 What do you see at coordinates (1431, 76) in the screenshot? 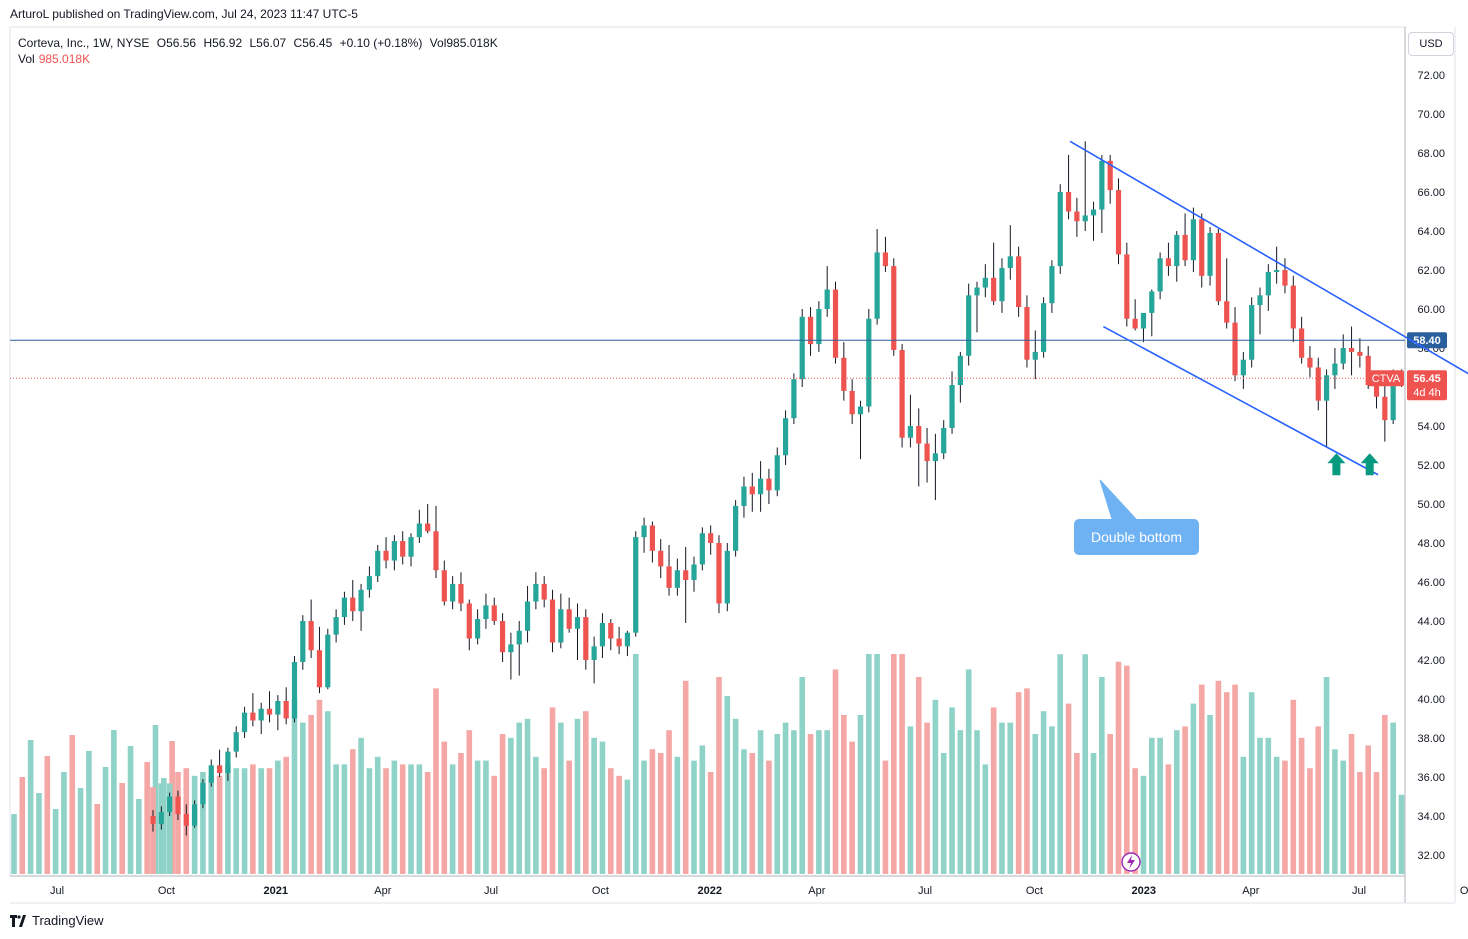
I see `y-tick-label: 72.00` at bounding box center [1431, 76].